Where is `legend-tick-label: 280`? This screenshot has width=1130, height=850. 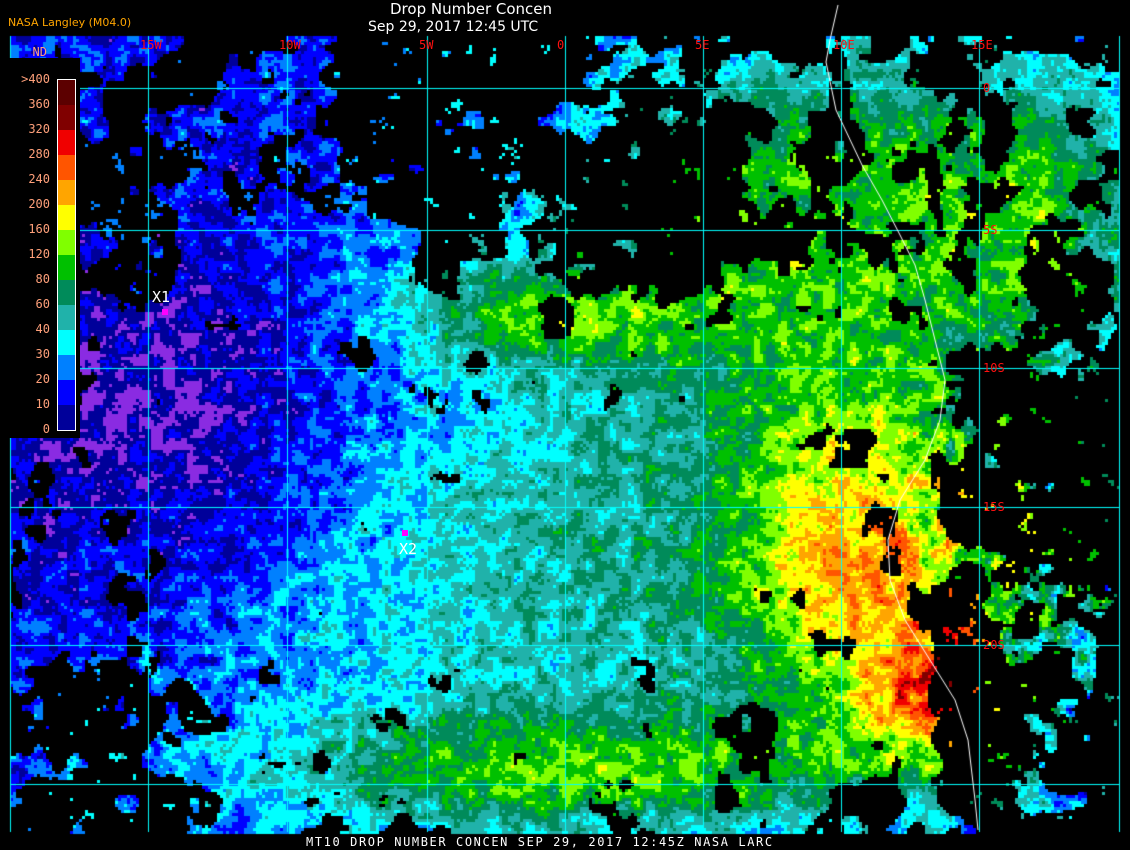
legend-tick-label: 280 is located at coordinates (39, 154).